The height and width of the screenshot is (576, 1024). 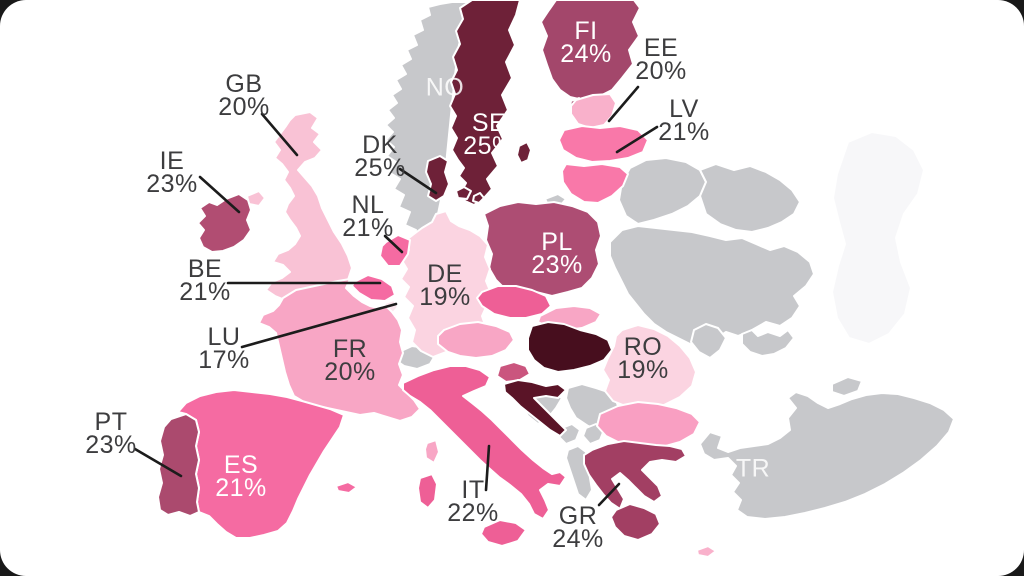 I want to click on country-netherlands, so click(x=395, y=250).